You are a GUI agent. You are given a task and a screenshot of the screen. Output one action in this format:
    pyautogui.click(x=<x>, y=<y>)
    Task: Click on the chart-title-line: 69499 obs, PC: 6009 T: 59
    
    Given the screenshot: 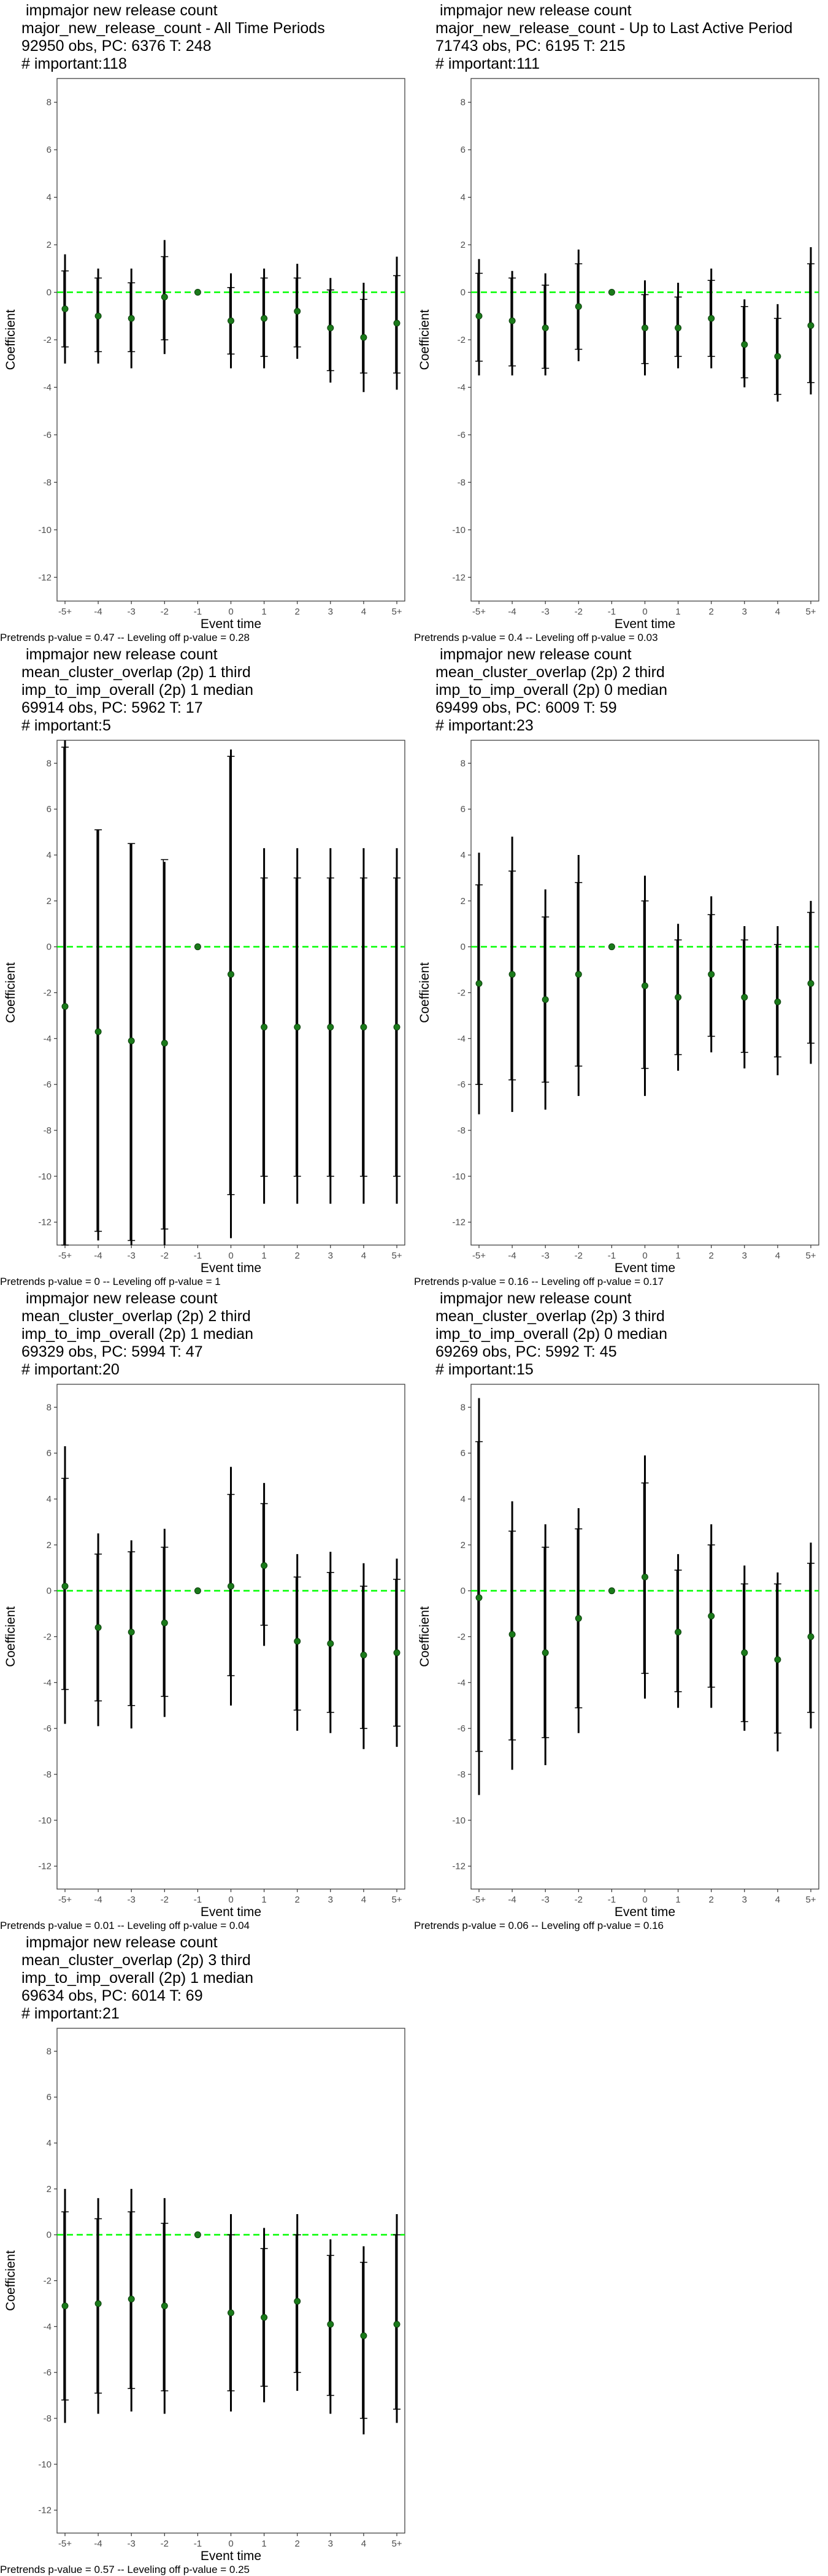 What is the action you would take?
    pyautogui.click(x=526, y=707)
    